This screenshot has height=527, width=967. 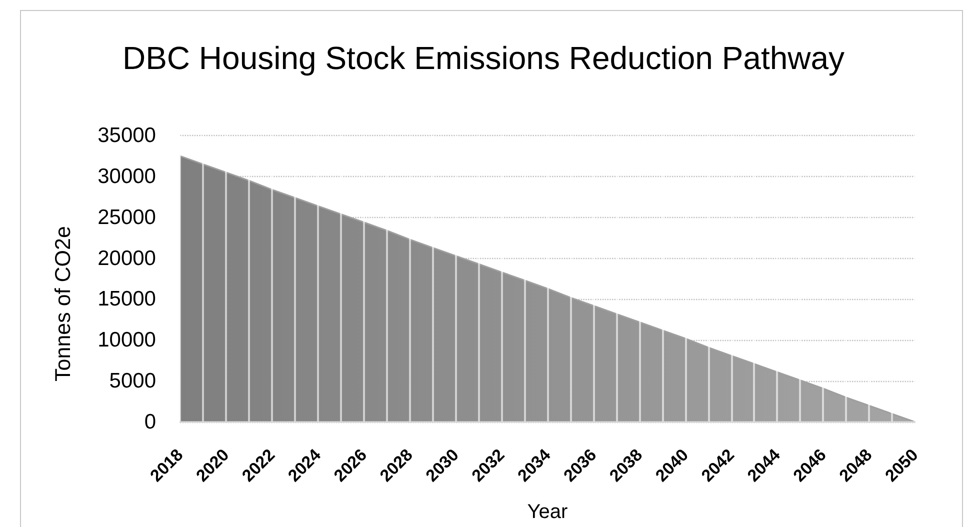 What do you see at coordinates (127, 299) in the screenshot?
I see `y-tick-label: 15000` at bounding box center [127, 299].